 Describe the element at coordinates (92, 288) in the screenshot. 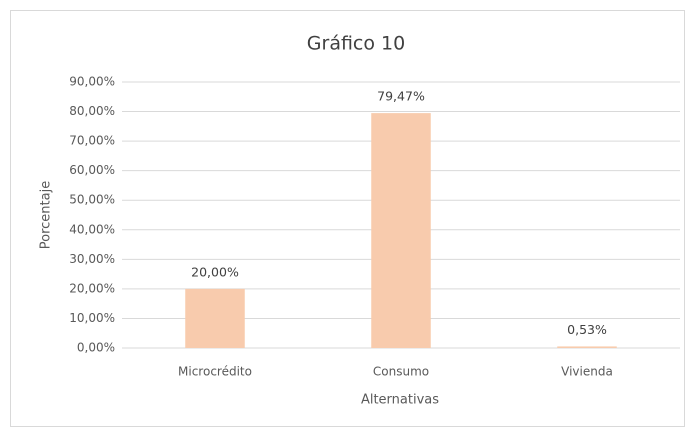

I see `y-tick-label: 20,00%` at that location.